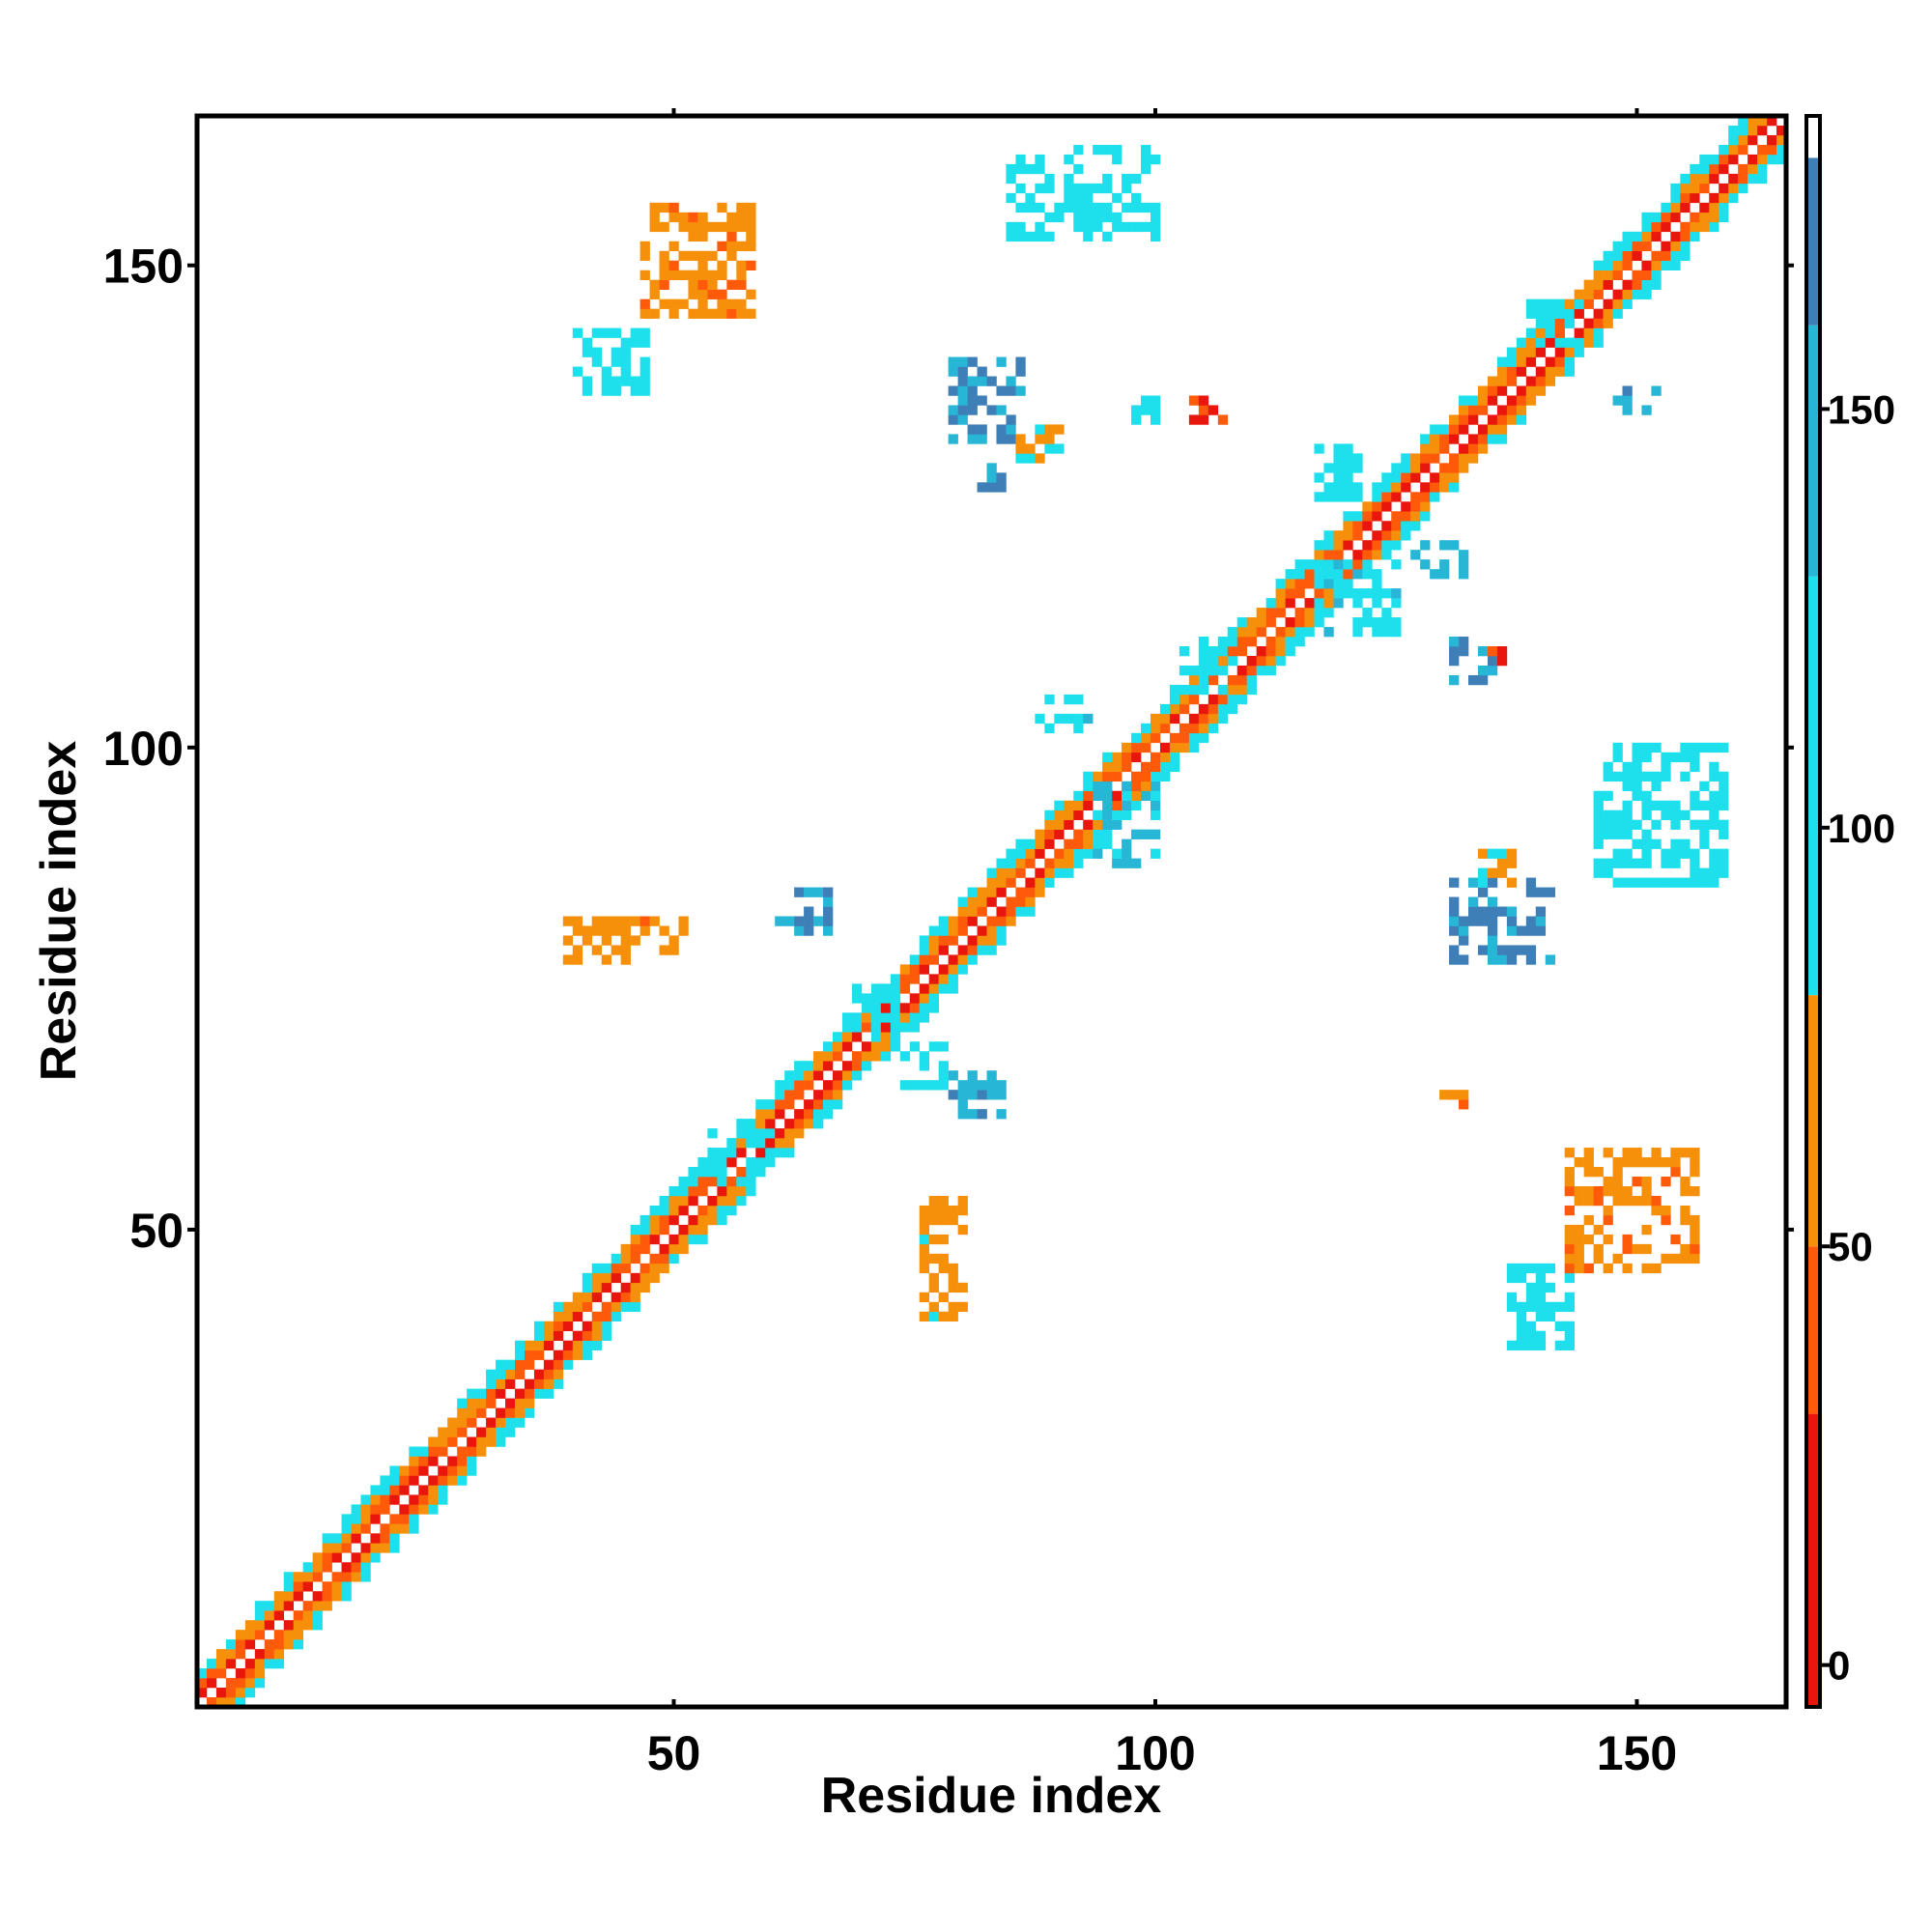  Describe the element at coordinates (1850, 1246) in the screenshot. I see `colorbar-tick-label: 50` at that location.